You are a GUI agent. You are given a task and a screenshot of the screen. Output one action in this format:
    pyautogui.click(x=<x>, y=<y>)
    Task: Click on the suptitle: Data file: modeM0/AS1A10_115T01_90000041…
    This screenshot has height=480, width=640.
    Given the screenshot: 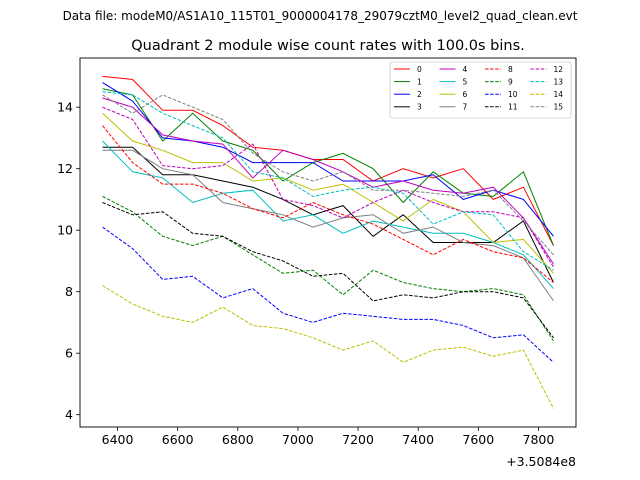 What is the action you would take?
    pyautogui.click(x=320, y=16)
    